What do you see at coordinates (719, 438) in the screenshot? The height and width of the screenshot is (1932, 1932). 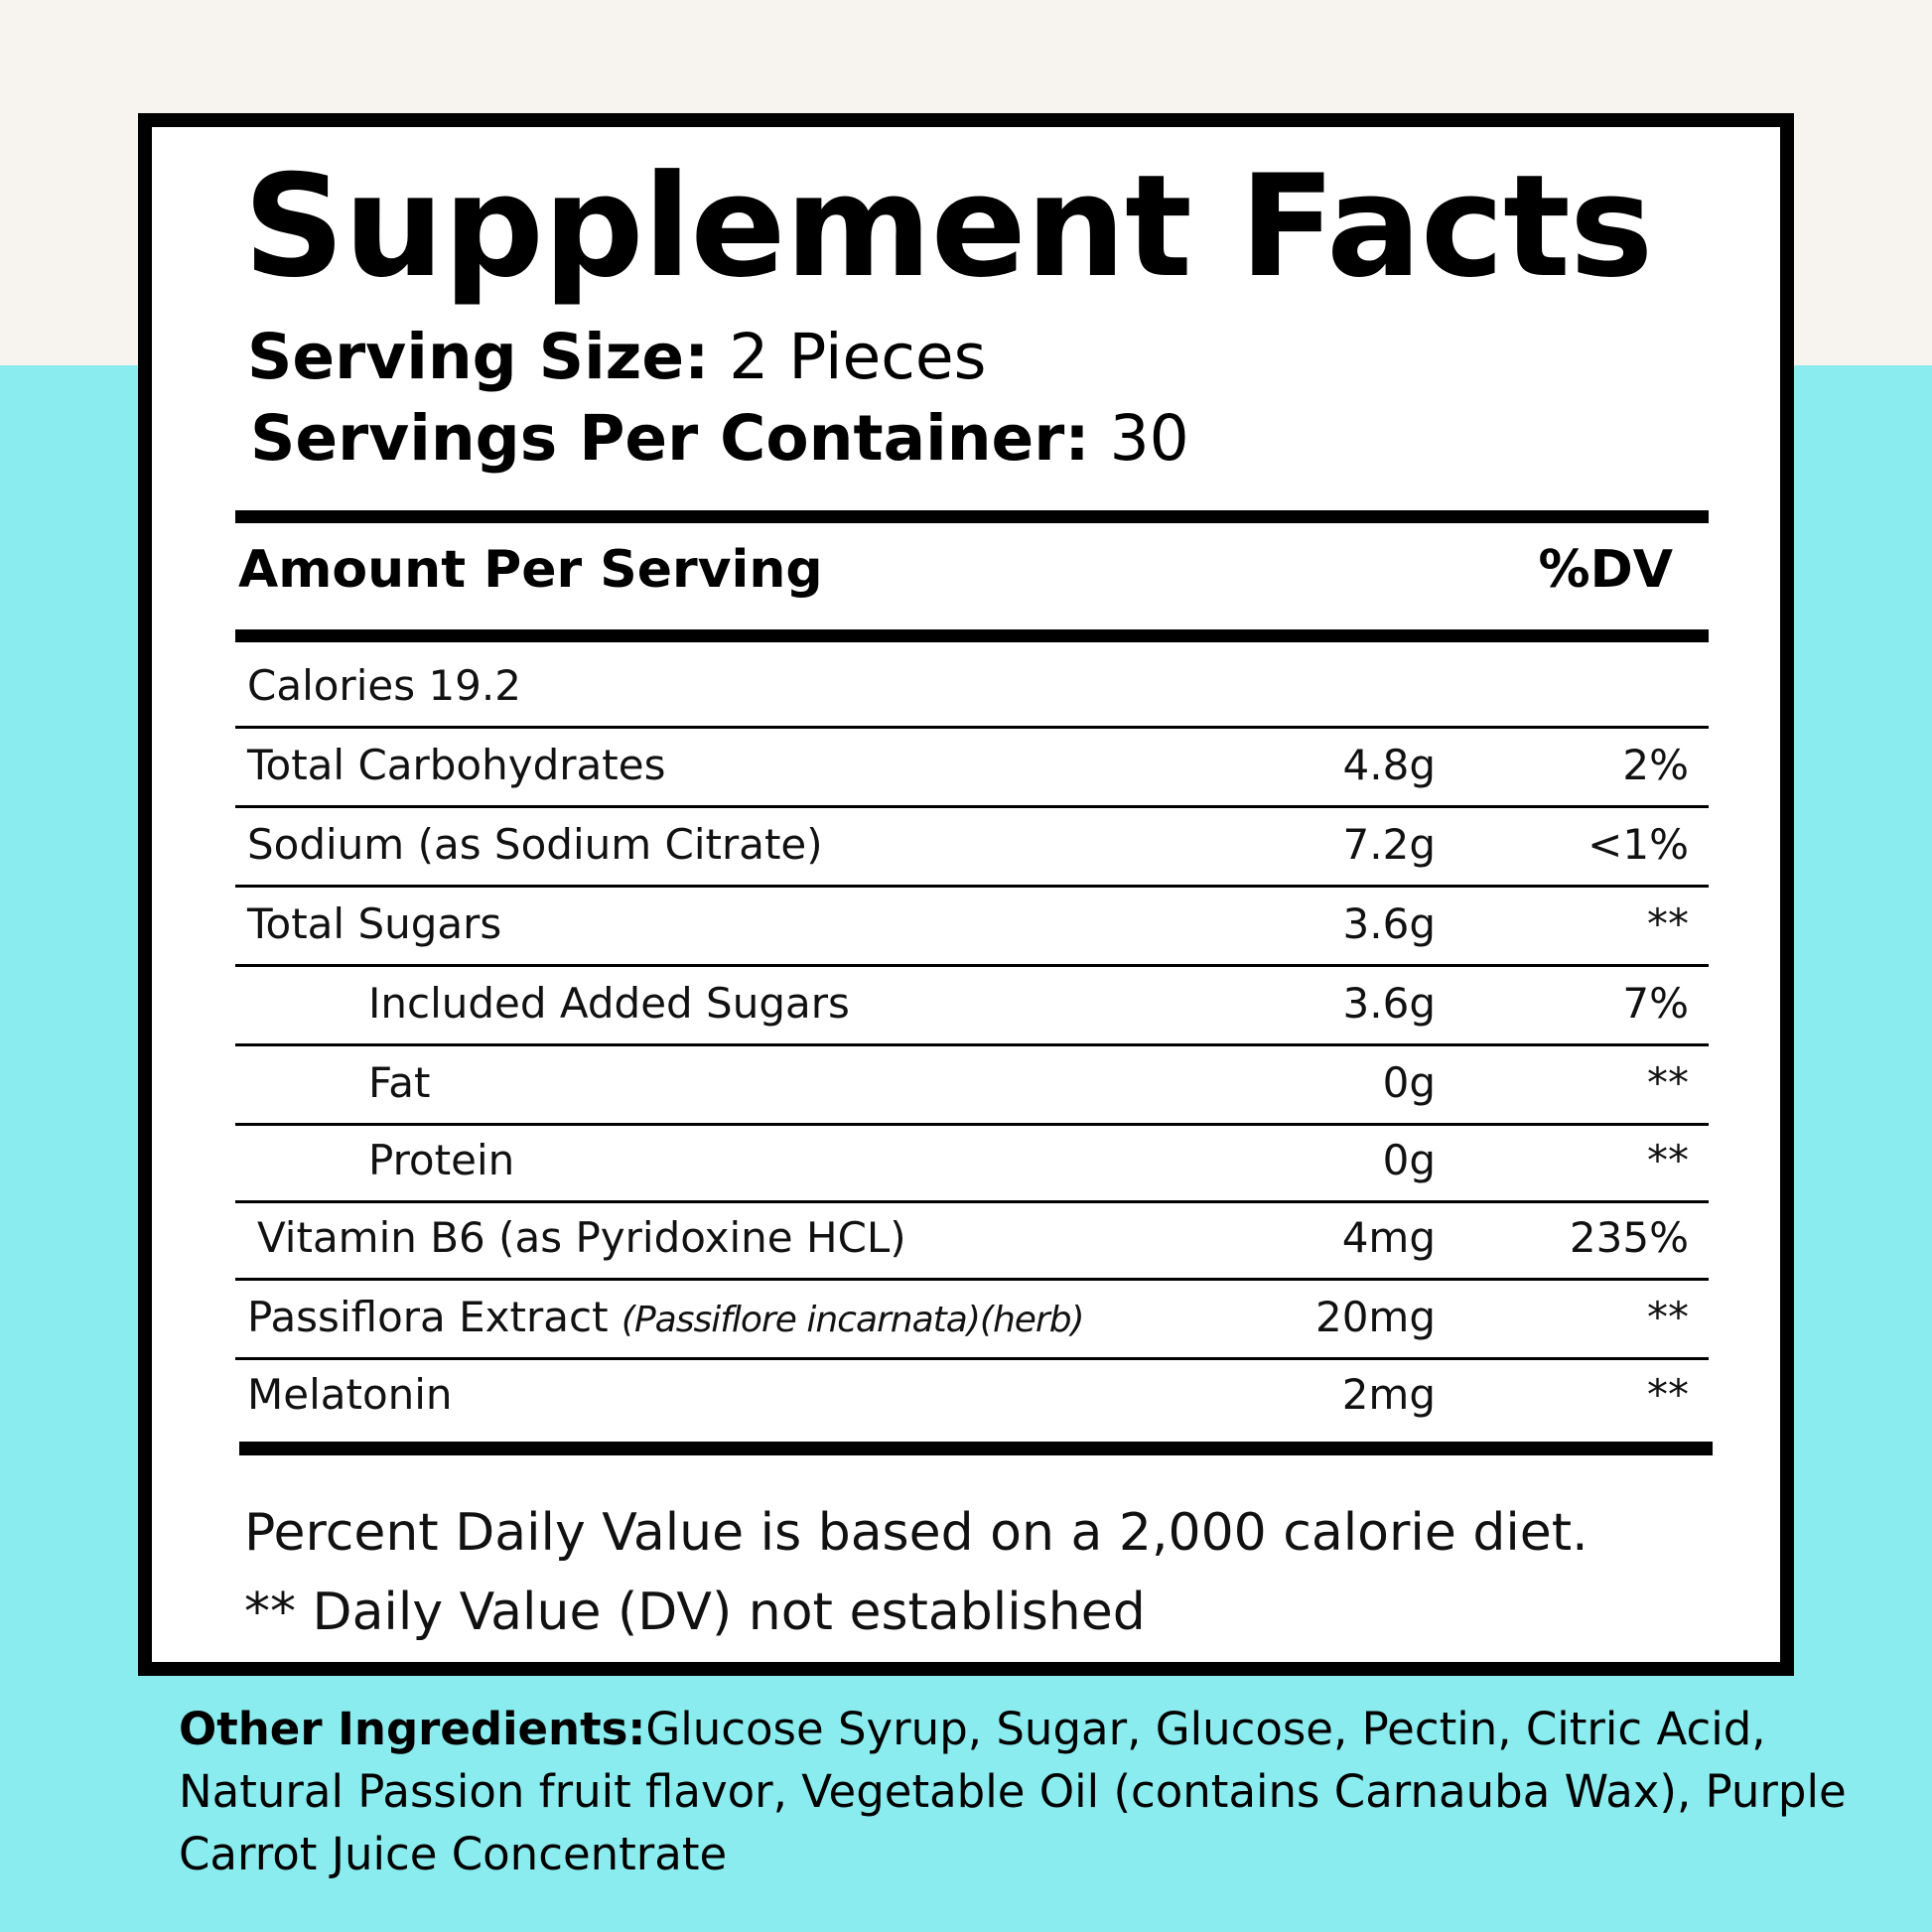 I see `servings-per-container: Servings Per Container: 30` at bounding box center [719, 438].